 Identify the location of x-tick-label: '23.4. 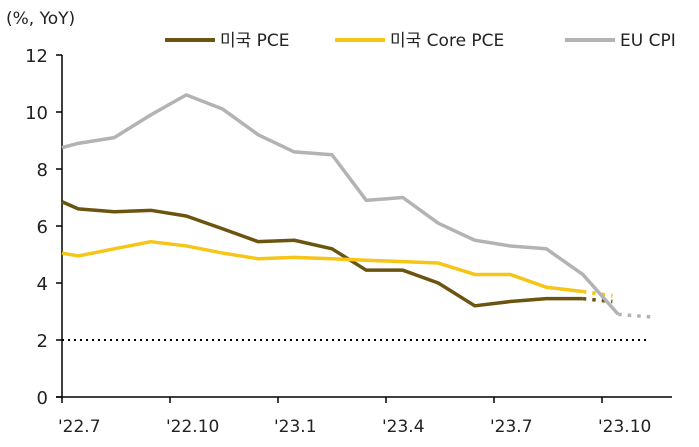
(403, 427).